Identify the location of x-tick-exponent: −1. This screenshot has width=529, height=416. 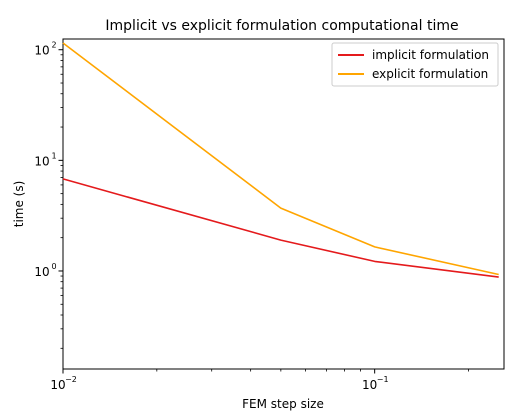
(383, 379).